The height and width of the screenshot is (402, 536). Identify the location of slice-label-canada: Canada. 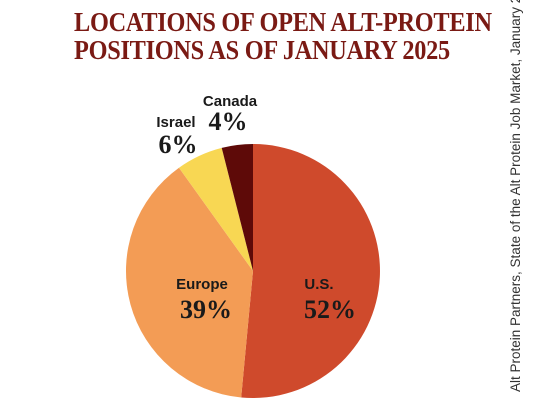
(230, 101).